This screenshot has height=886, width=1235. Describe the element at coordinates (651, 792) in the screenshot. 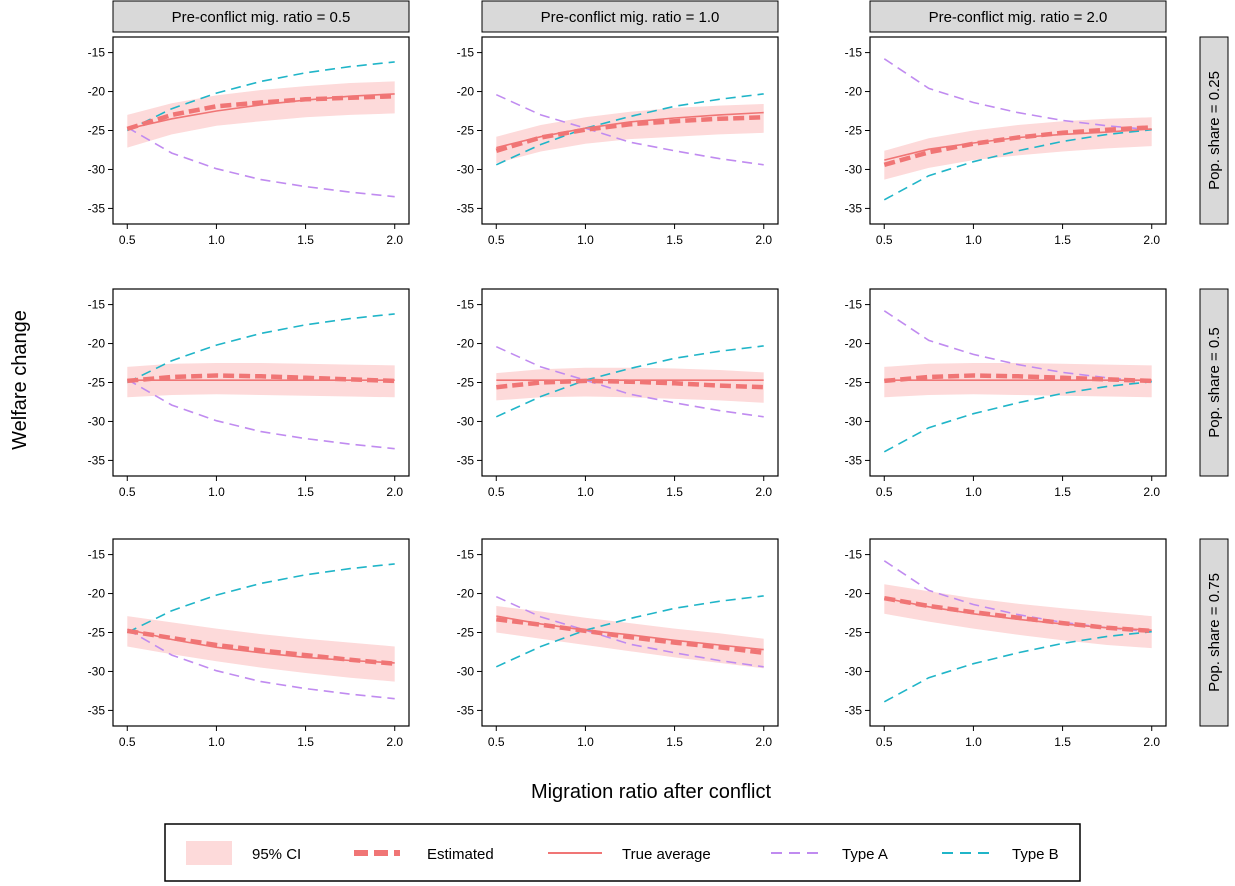

I see `x-axis-title: Migration ratio after conflict` at that location.